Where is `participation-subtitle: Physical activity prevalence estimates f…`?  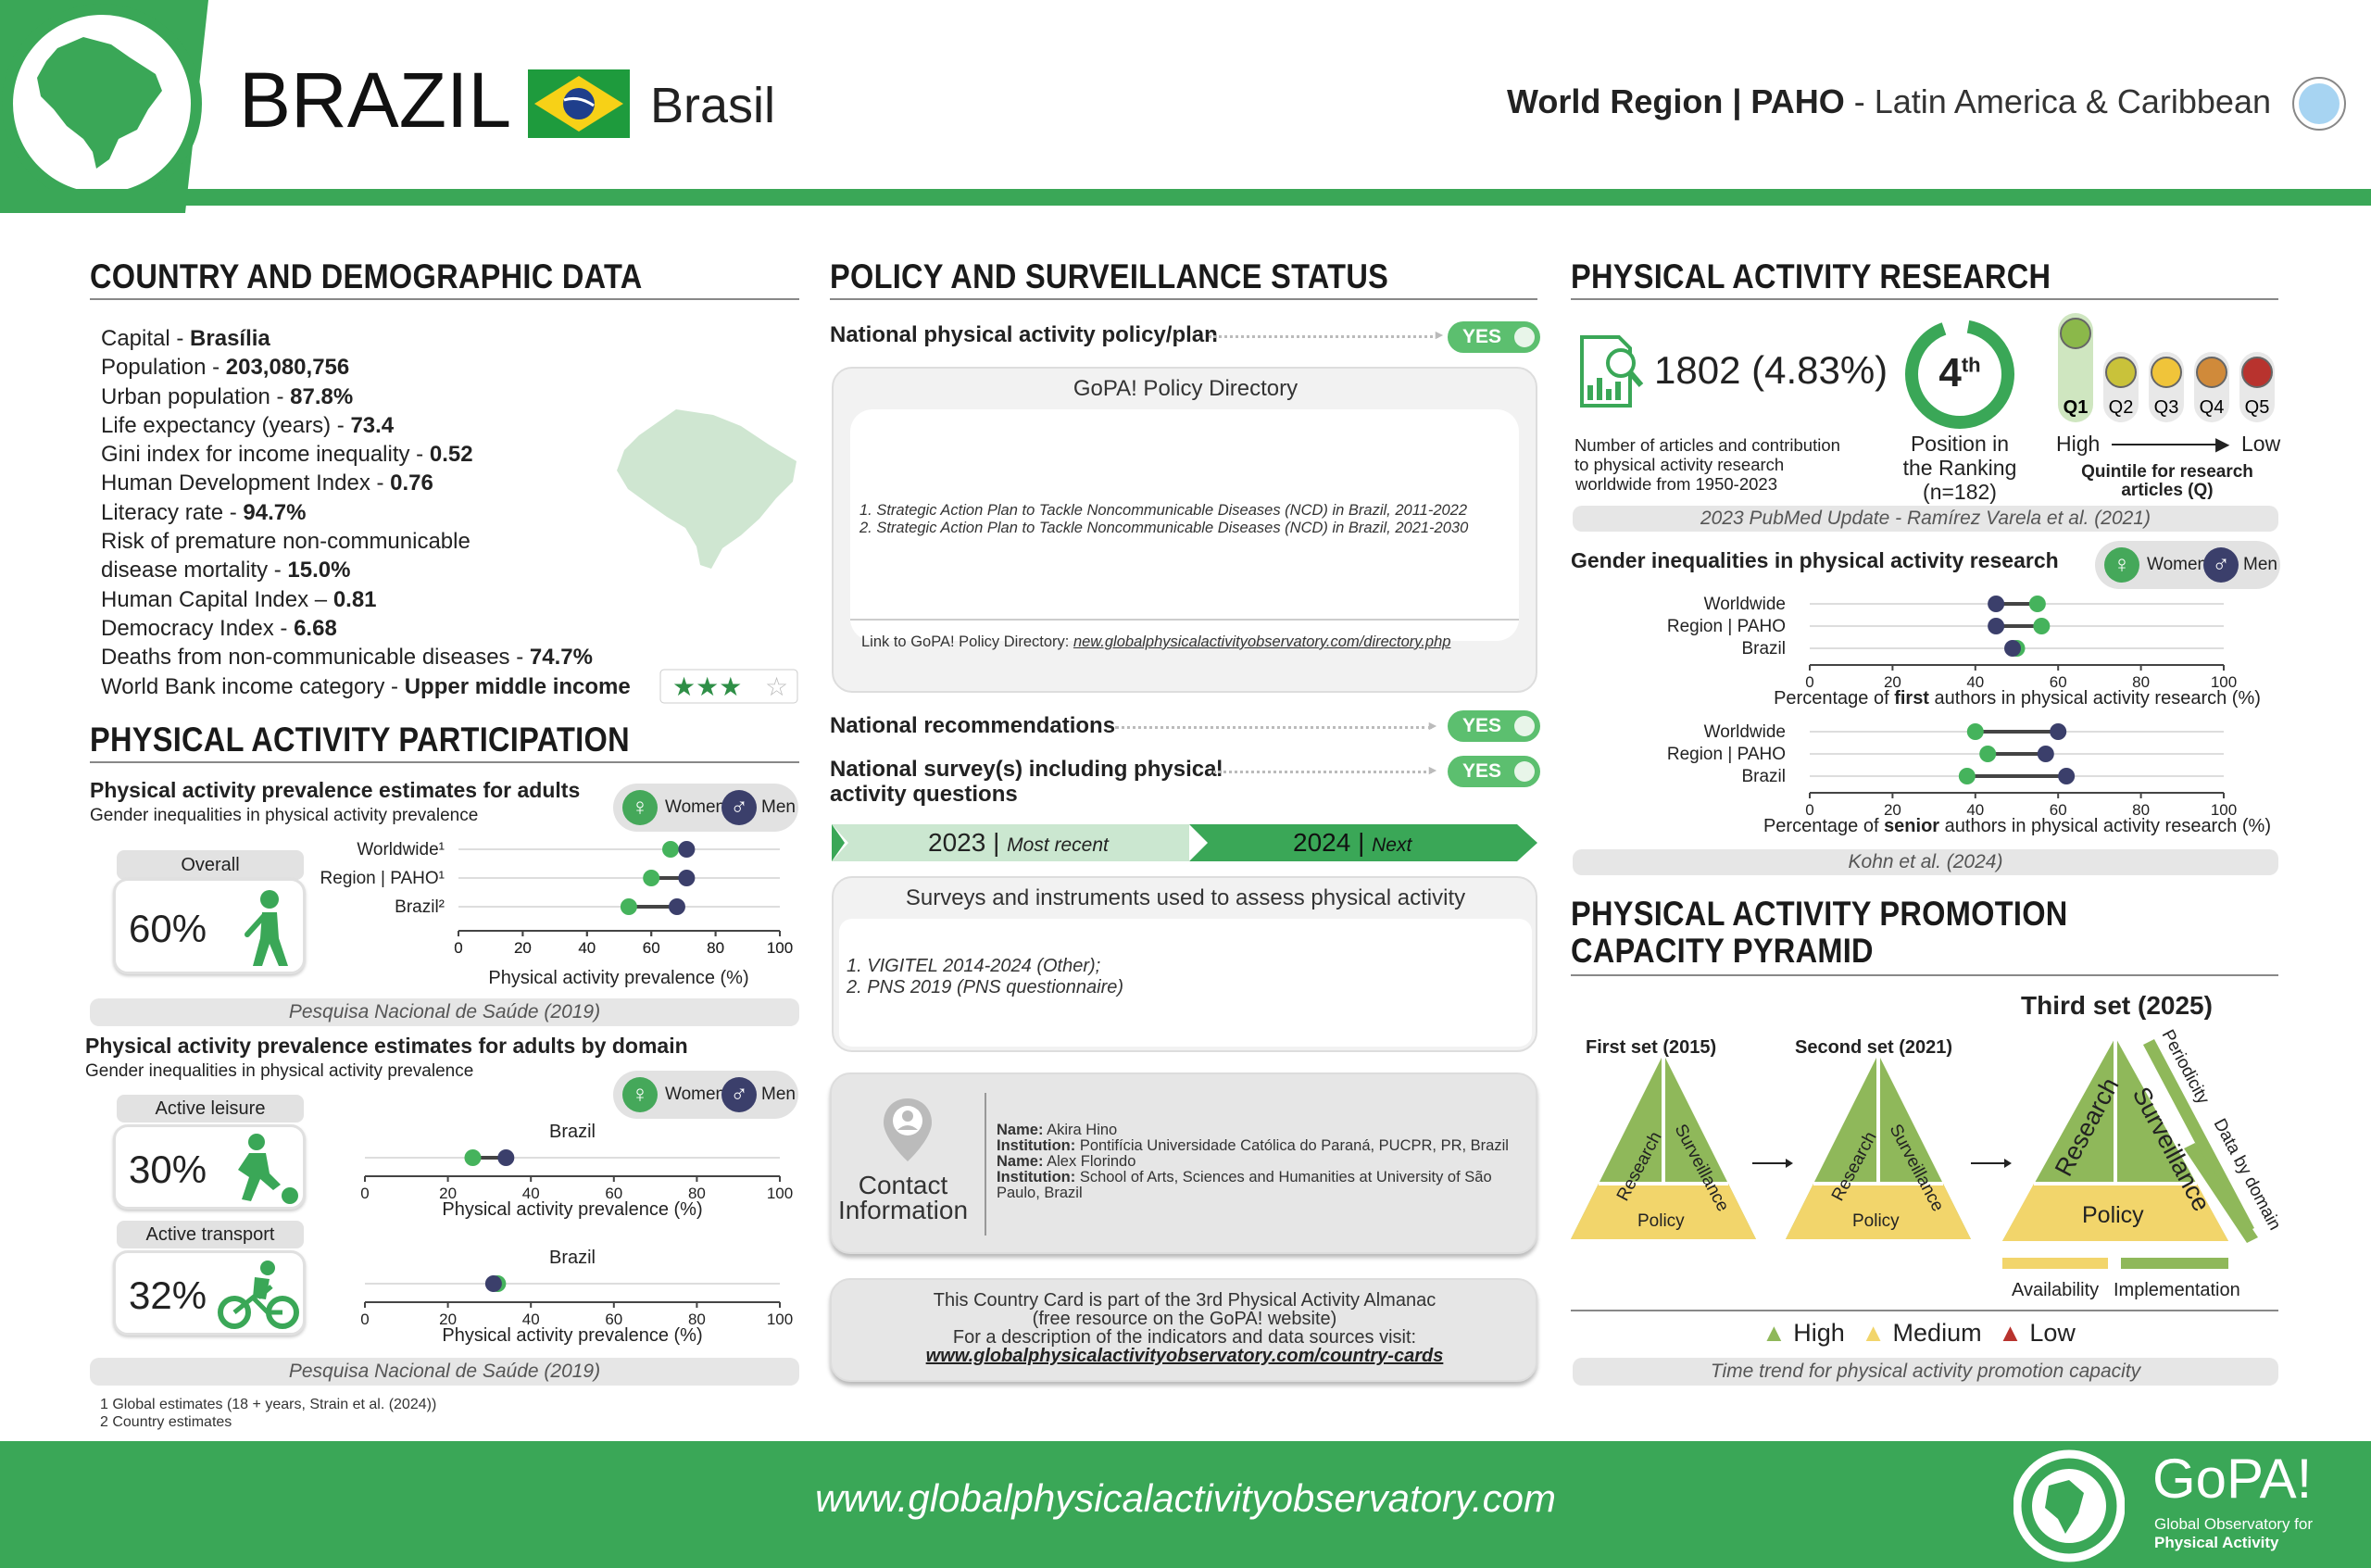
participation-subtitle: Physical activity prevalence estimates f… is located at coordinates (335, 790).